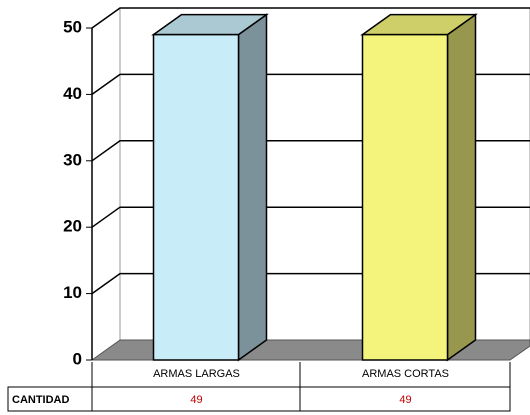 This screenshot has width=530, height=415. What do you see at coordinates (405, 374) in the screenshot?
I see `x-tick-label: ARMAS CORTAS` at bounding box center [405, 374].